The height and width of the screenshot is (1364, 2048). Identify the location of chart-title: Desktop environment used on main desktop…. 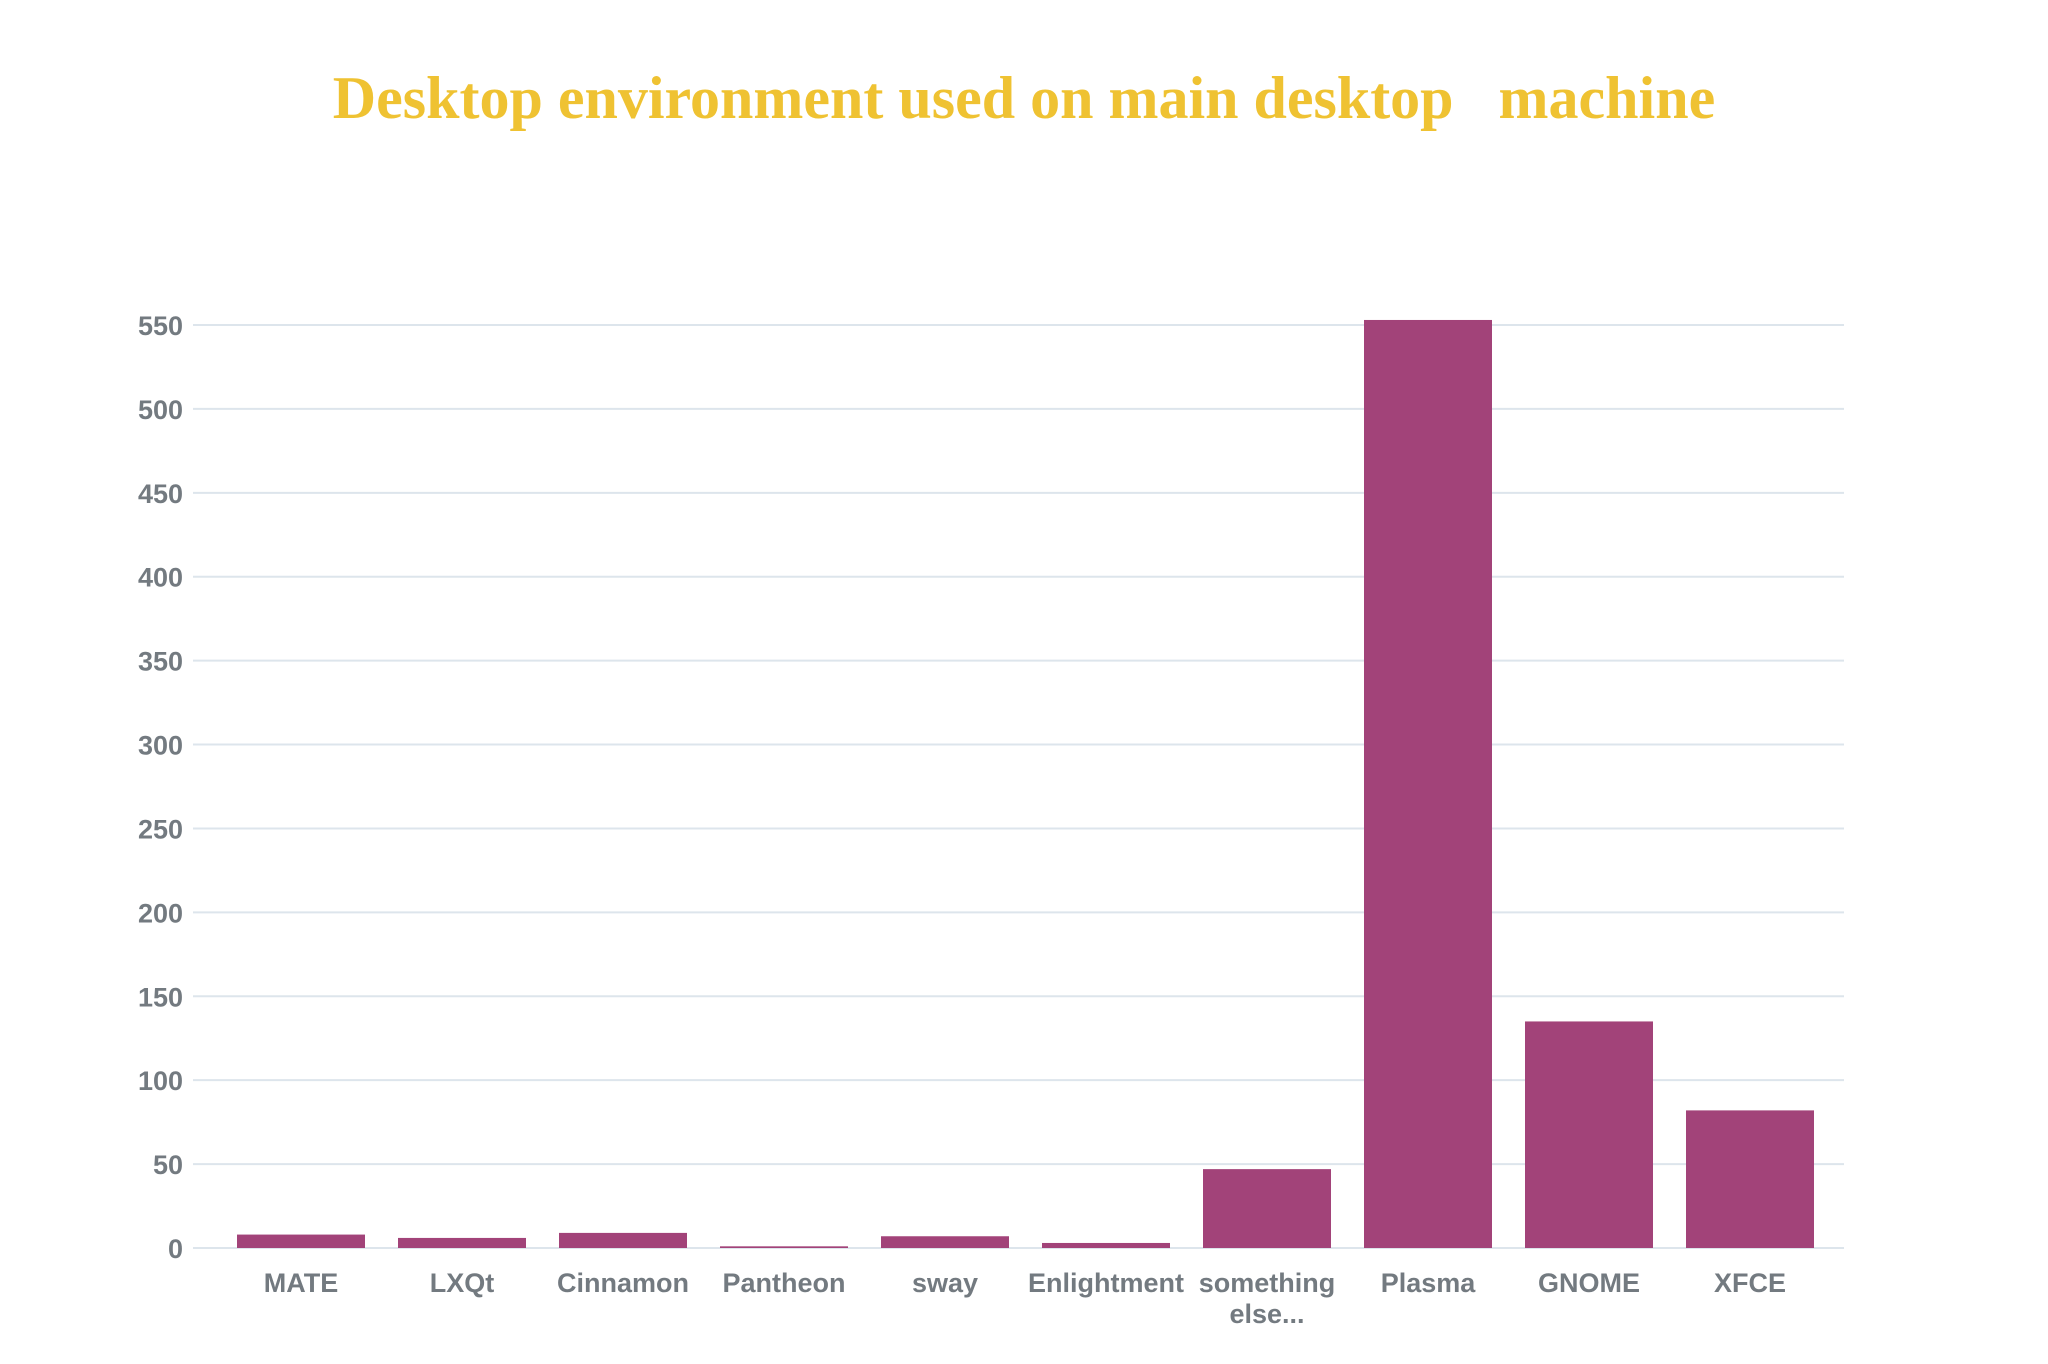
(1024, 98).